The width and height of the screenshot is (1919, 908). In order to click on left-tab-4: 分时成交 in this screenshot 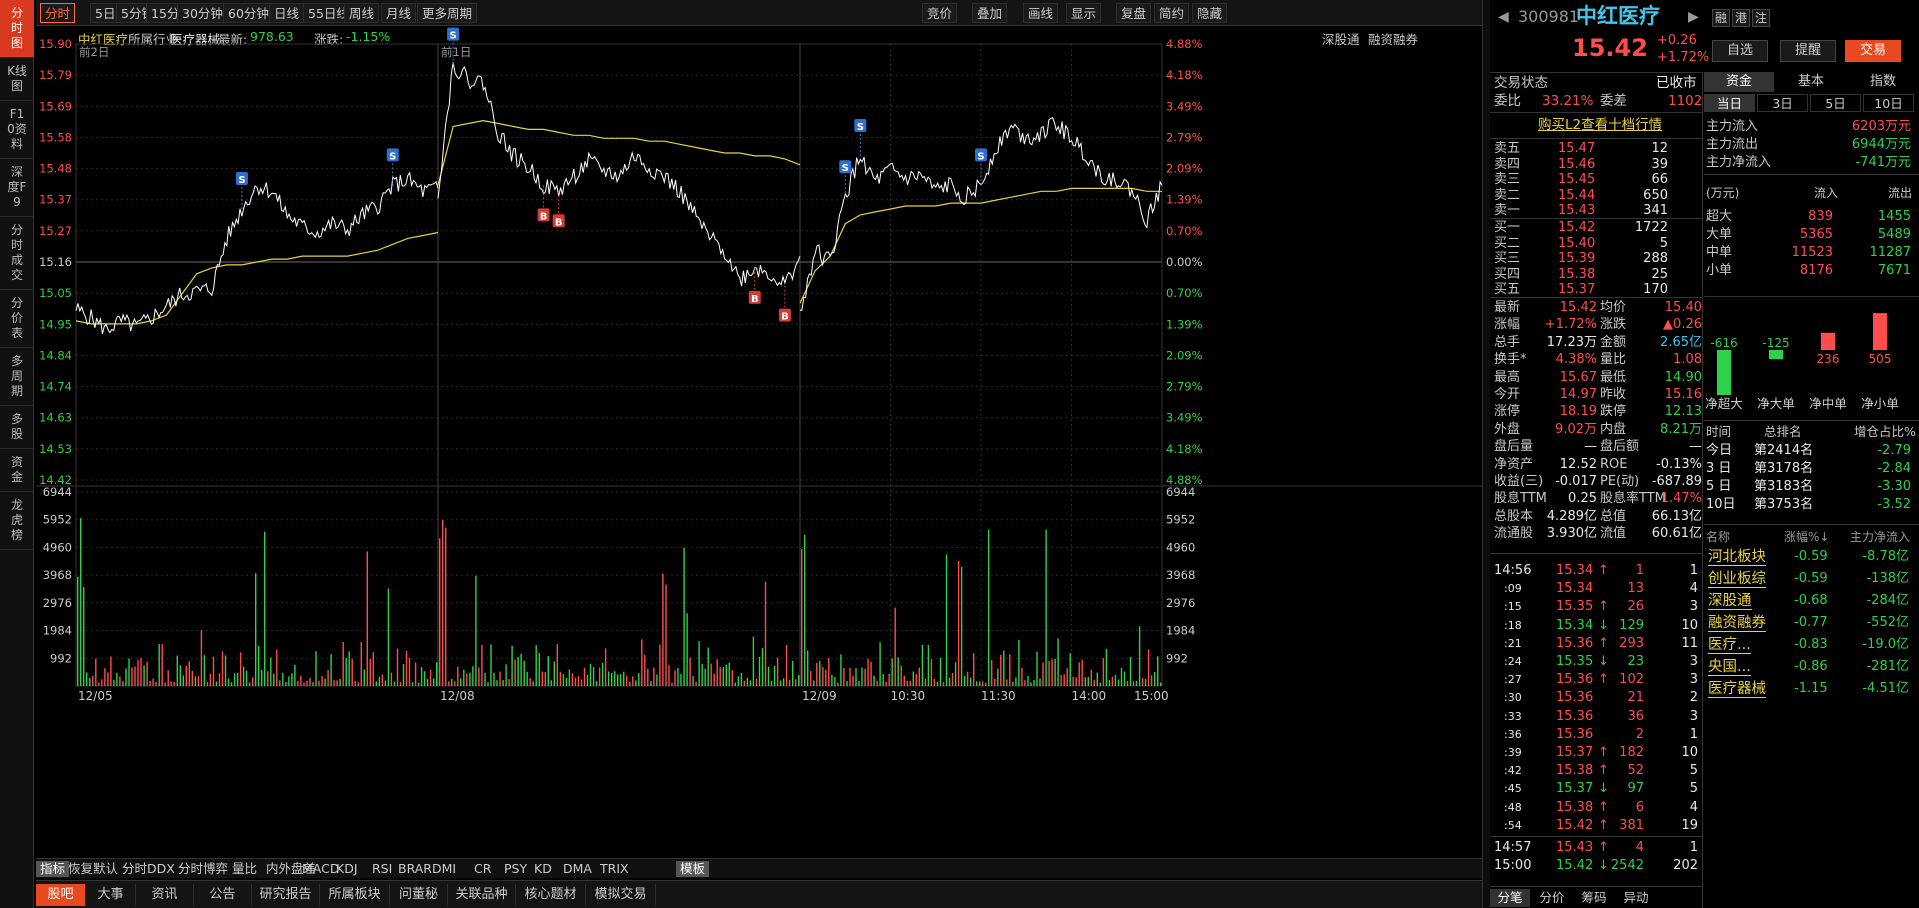, I will do `click(17, 253)`.